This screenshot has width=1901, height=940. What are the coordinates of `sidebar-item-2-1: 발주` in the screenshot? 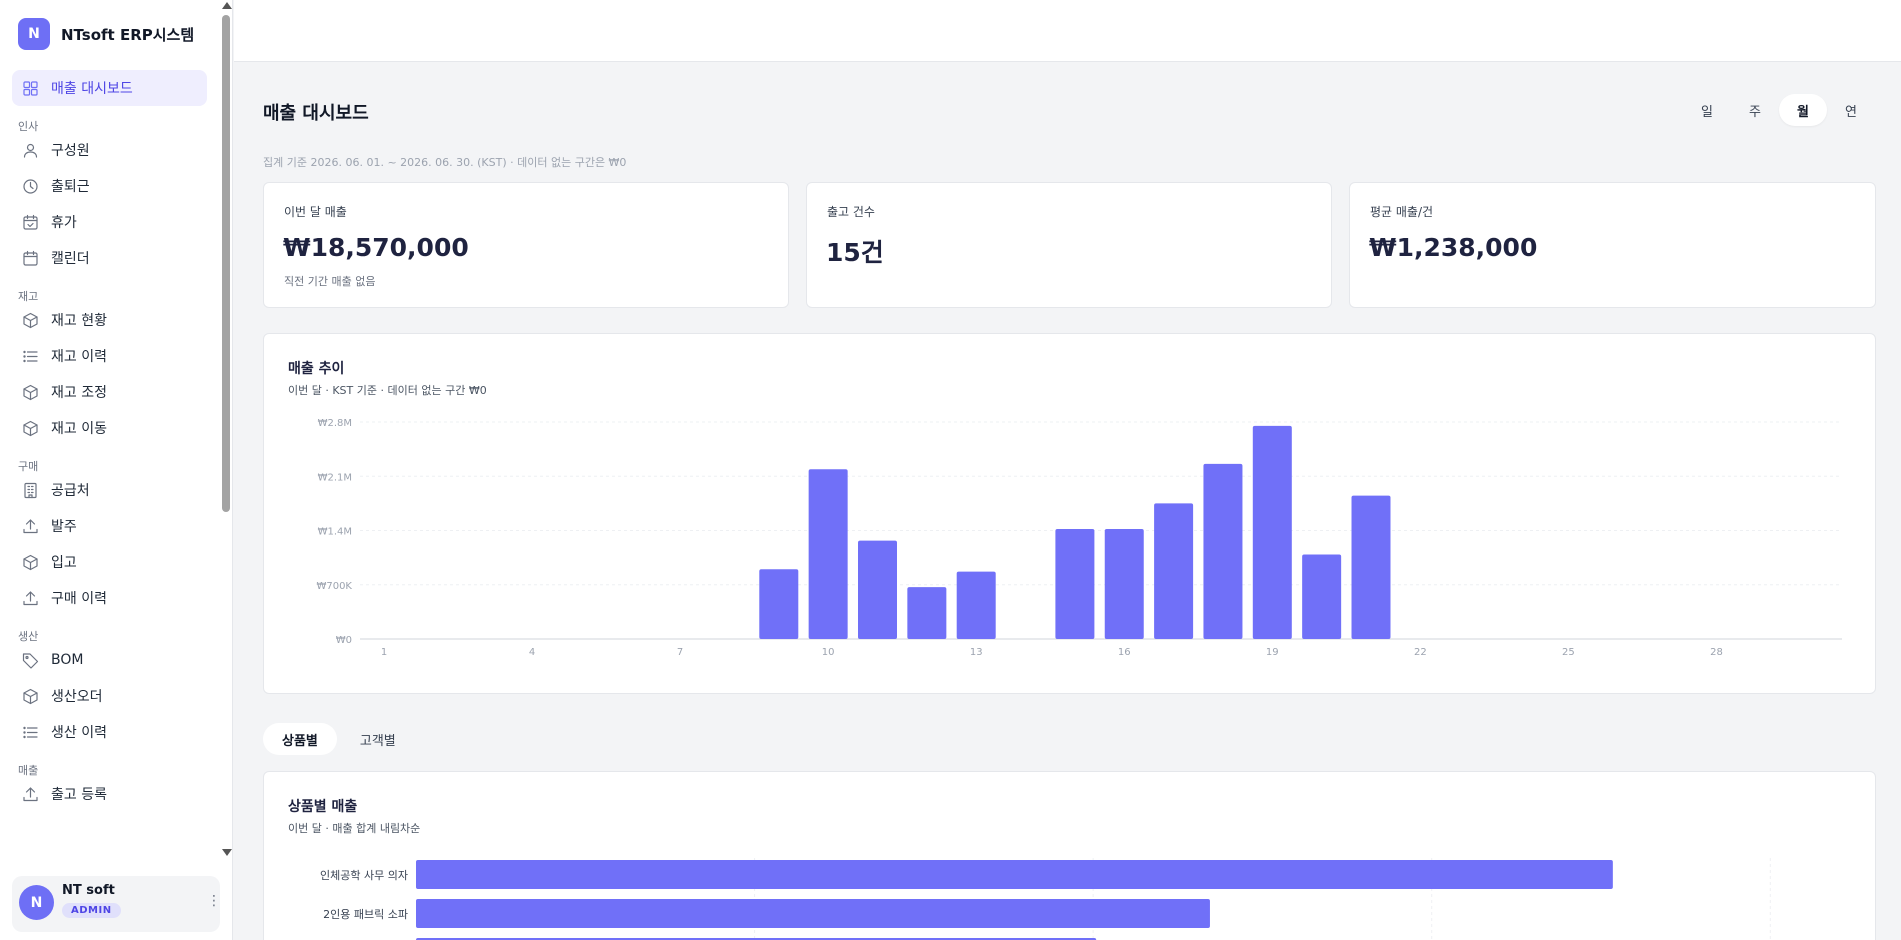 It's located at (109, 526).